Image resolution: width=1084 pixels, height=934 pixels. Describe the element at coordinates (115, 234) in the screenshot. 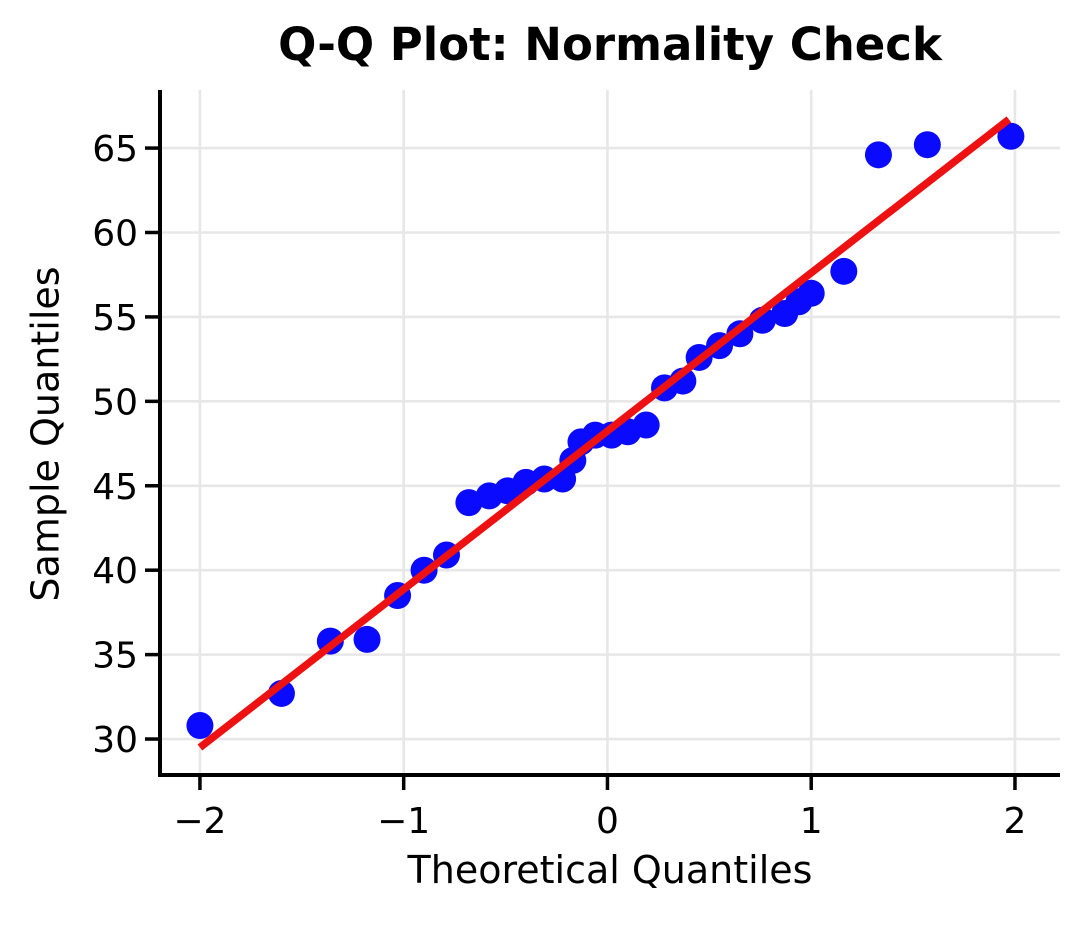

I see `svg-text: 60` at that location.